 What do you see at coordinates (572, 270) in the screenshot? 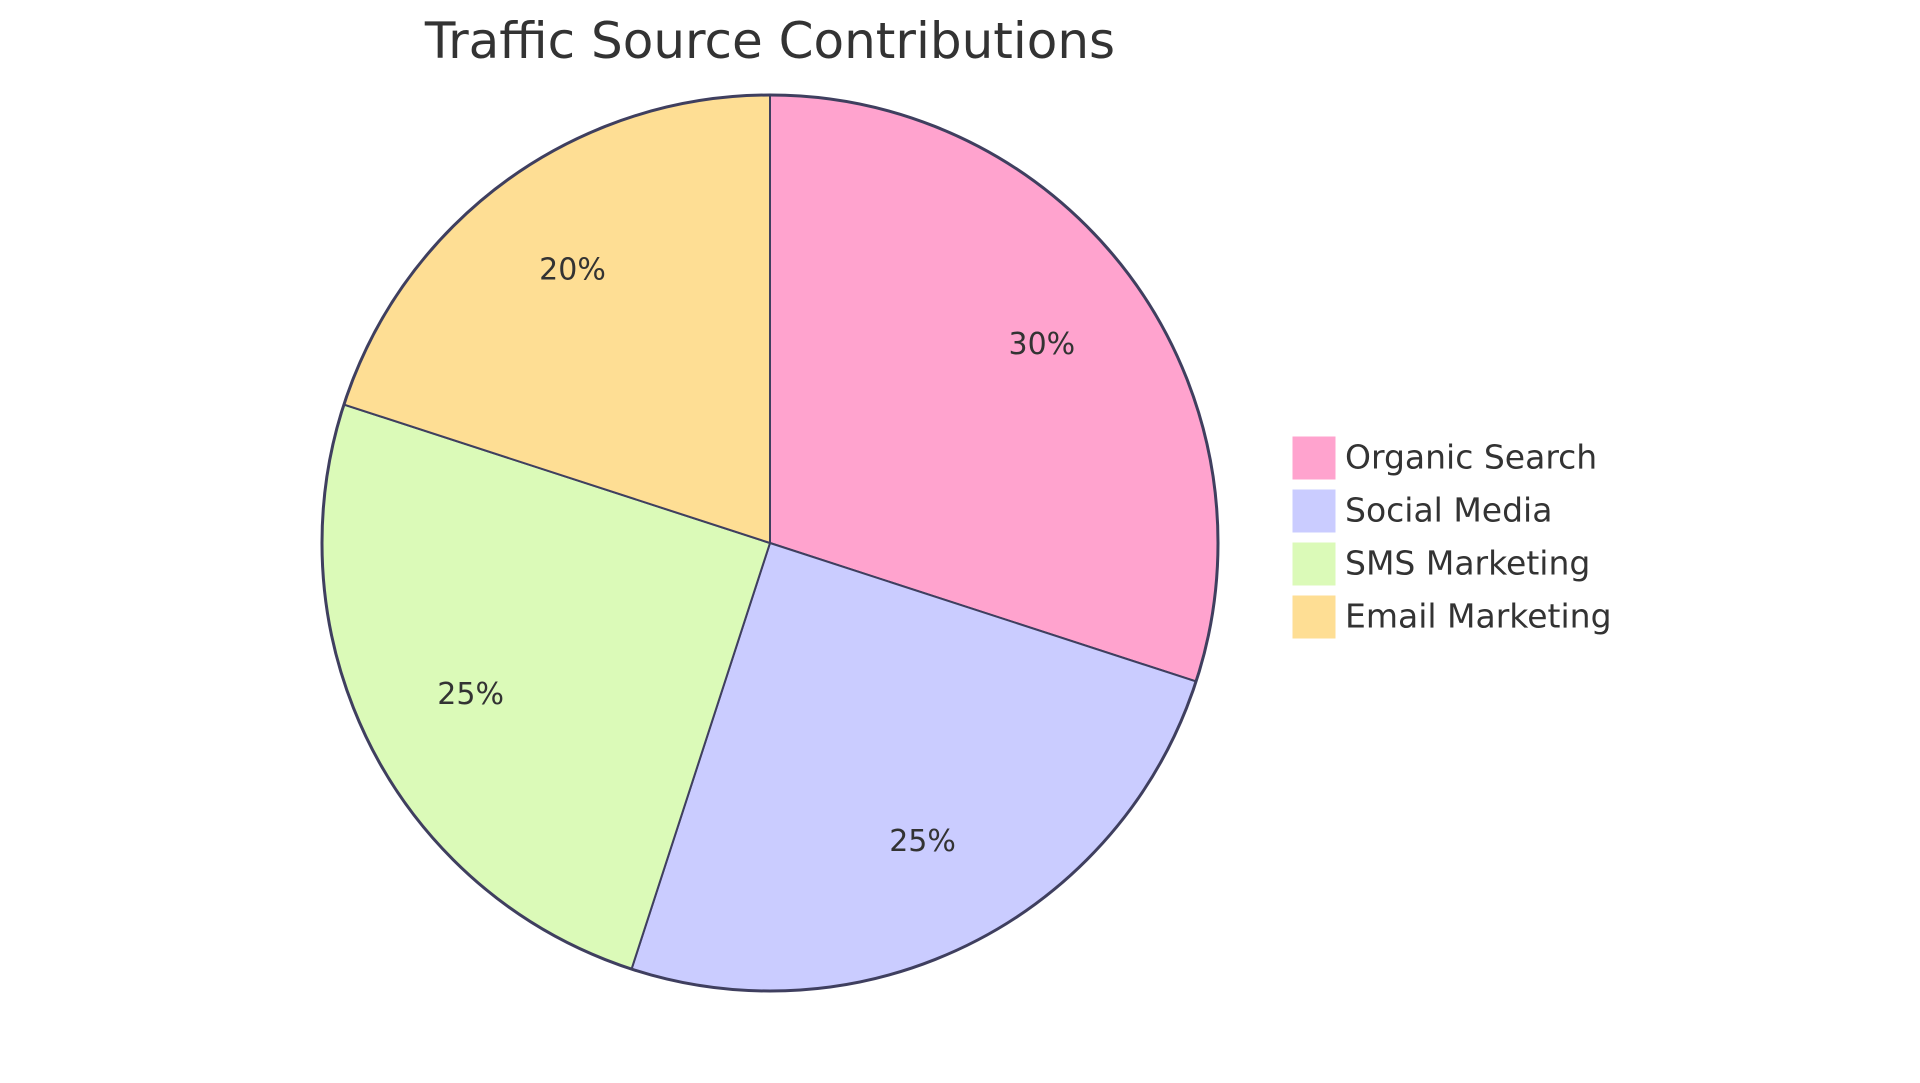
I see `slice-label-email-marketing: 20%` at bounding box center [572, 270].